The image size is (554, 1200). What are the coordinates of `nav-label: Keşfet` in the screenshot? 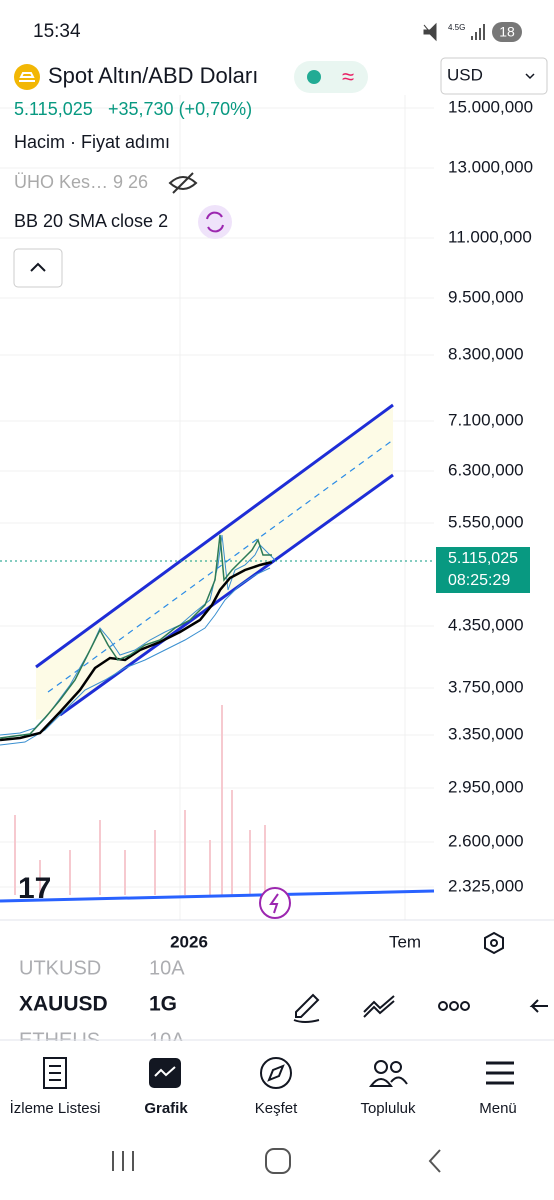 It's located at (276, 1108).